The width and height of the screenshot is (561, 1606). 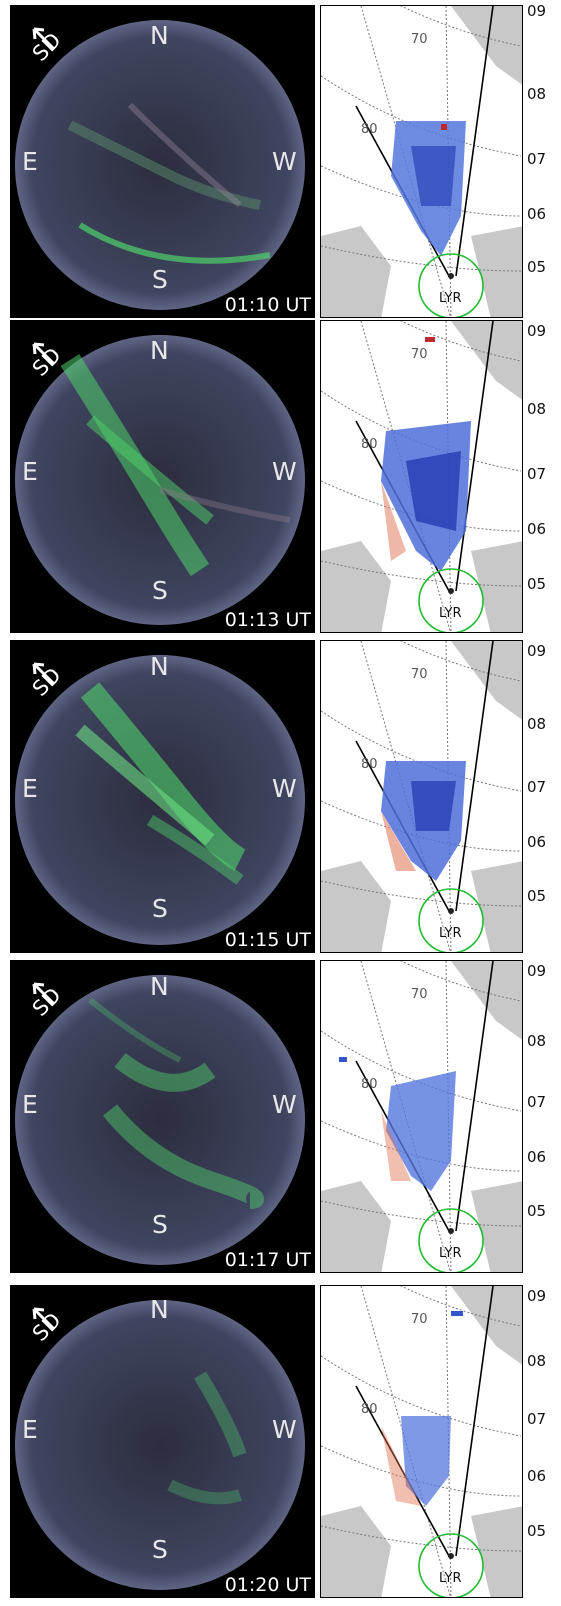 I want to click on all-sky-image: SD N E W S 01:20 UT, so click(x=162, y=1441).